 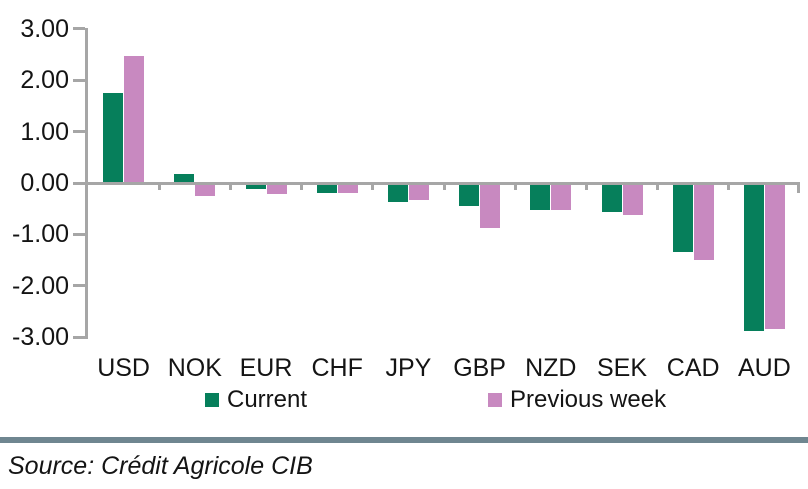 I want to click on bar-current-CAD, so click(x=682, y=218).